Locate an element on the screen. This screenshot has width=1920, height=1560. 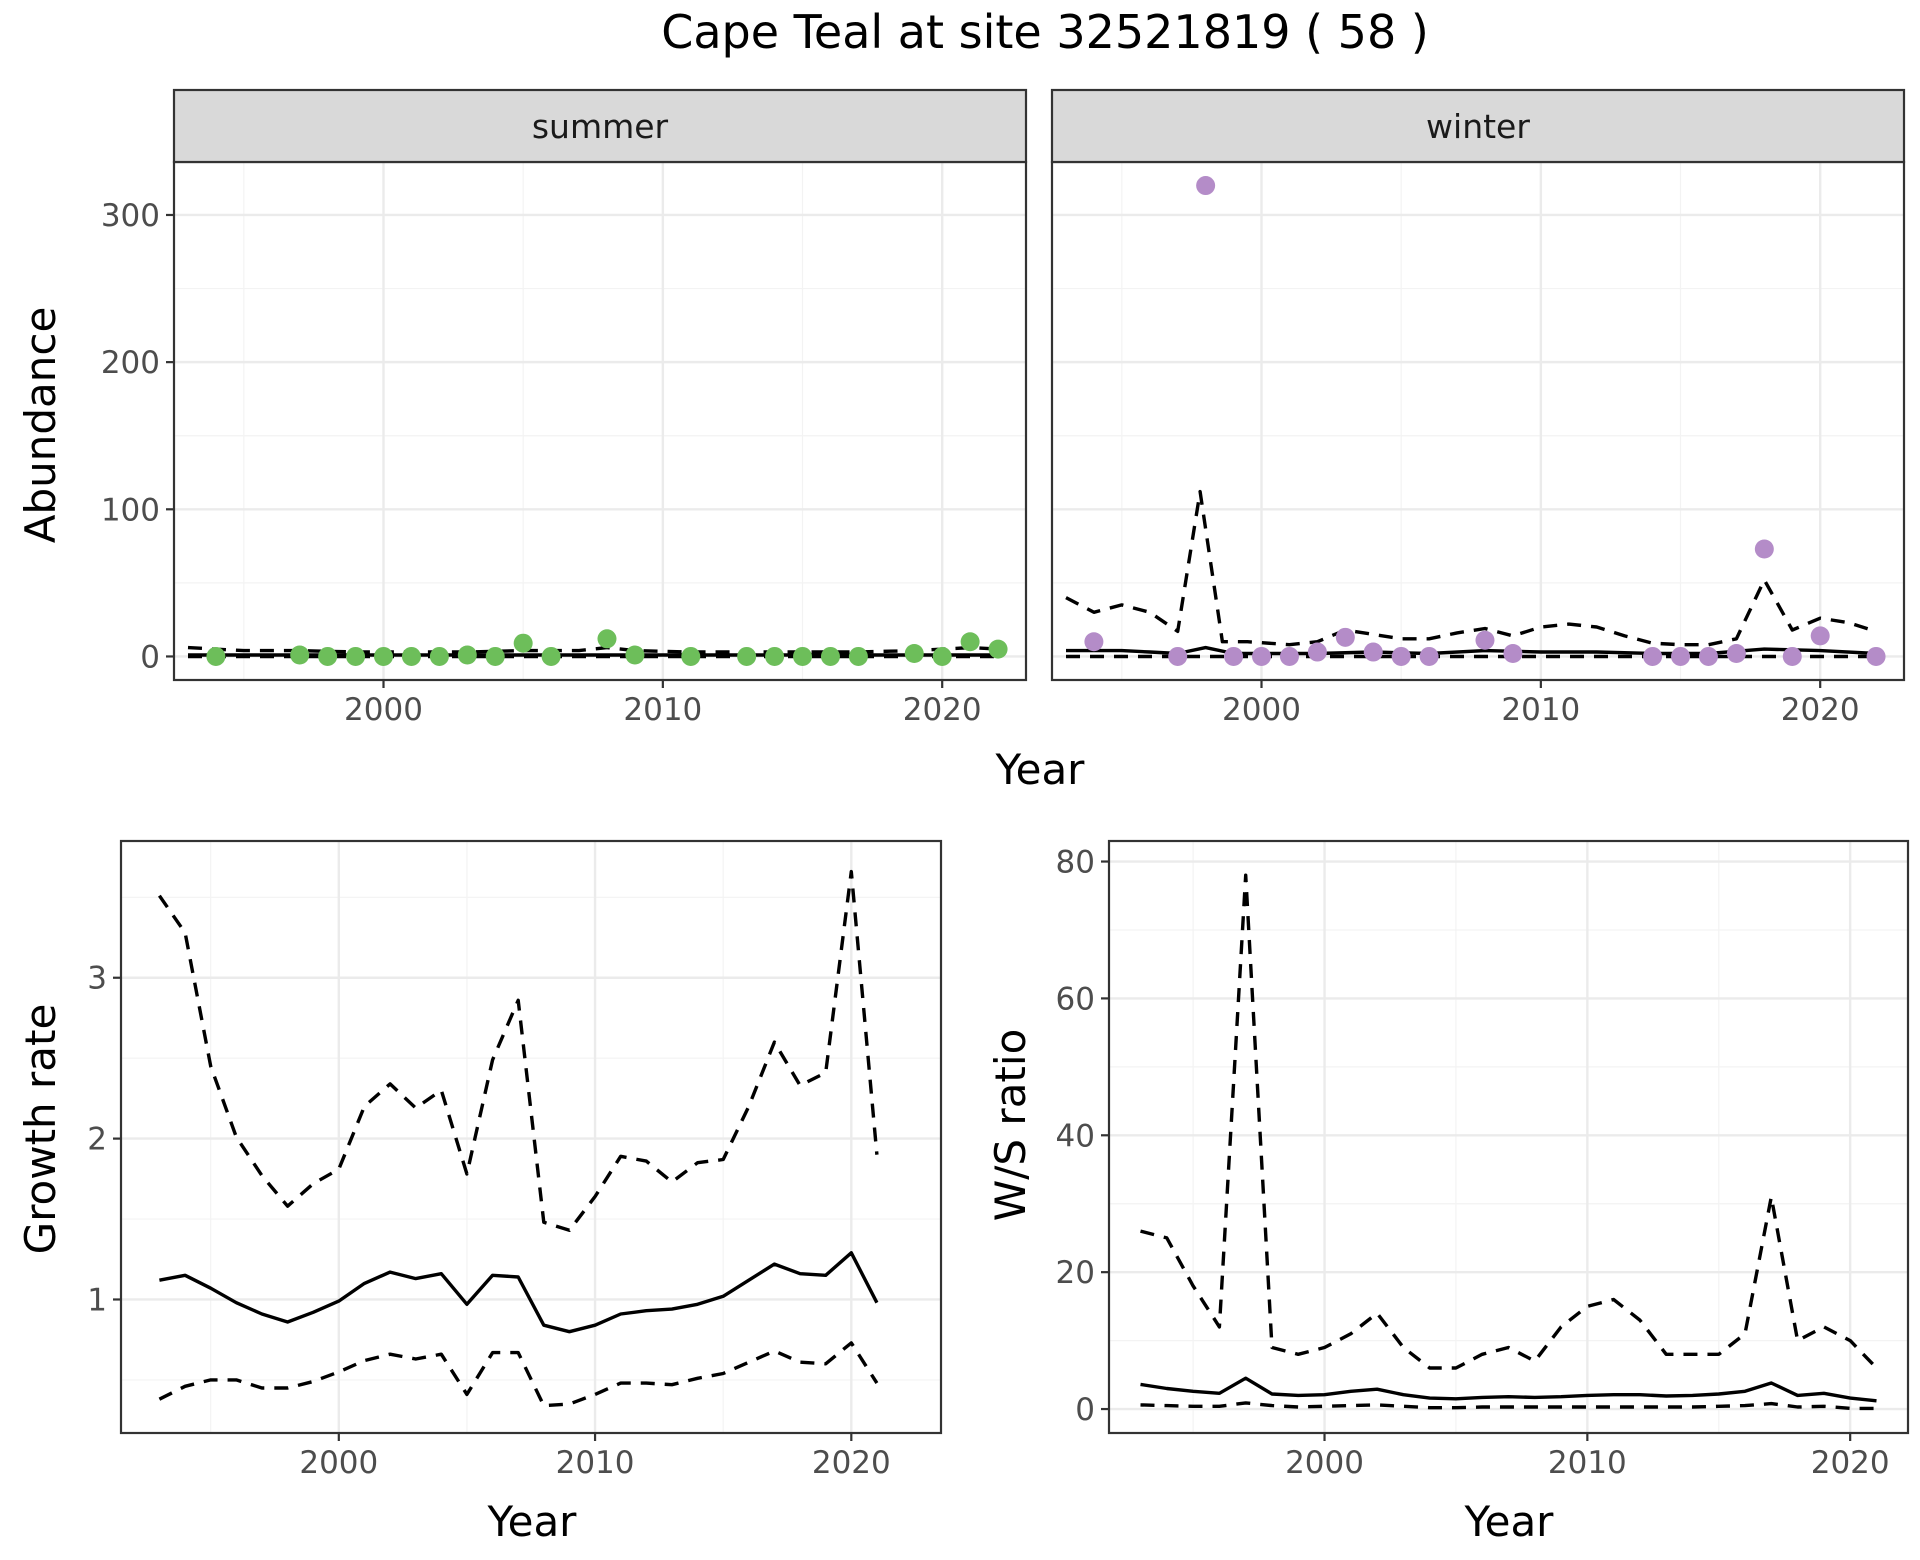
y-tick-label: 2 is located at coordinates (97, 1140).